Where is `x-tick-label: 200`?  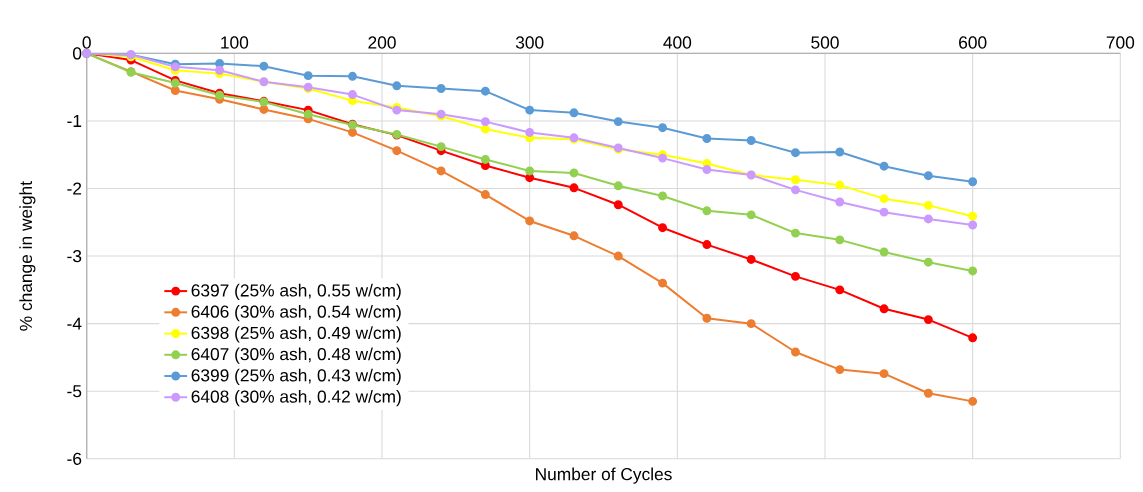
x-tick-label: 200 is located at coordinates (382, 42).